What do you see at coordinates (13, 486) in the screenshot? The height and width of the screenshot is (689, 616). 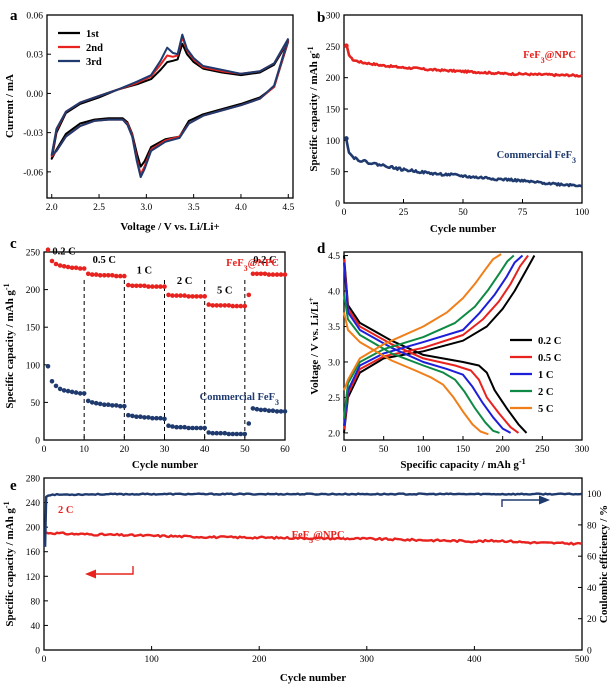 I see `panel-label-e: e` at bounding box center [13, 486].